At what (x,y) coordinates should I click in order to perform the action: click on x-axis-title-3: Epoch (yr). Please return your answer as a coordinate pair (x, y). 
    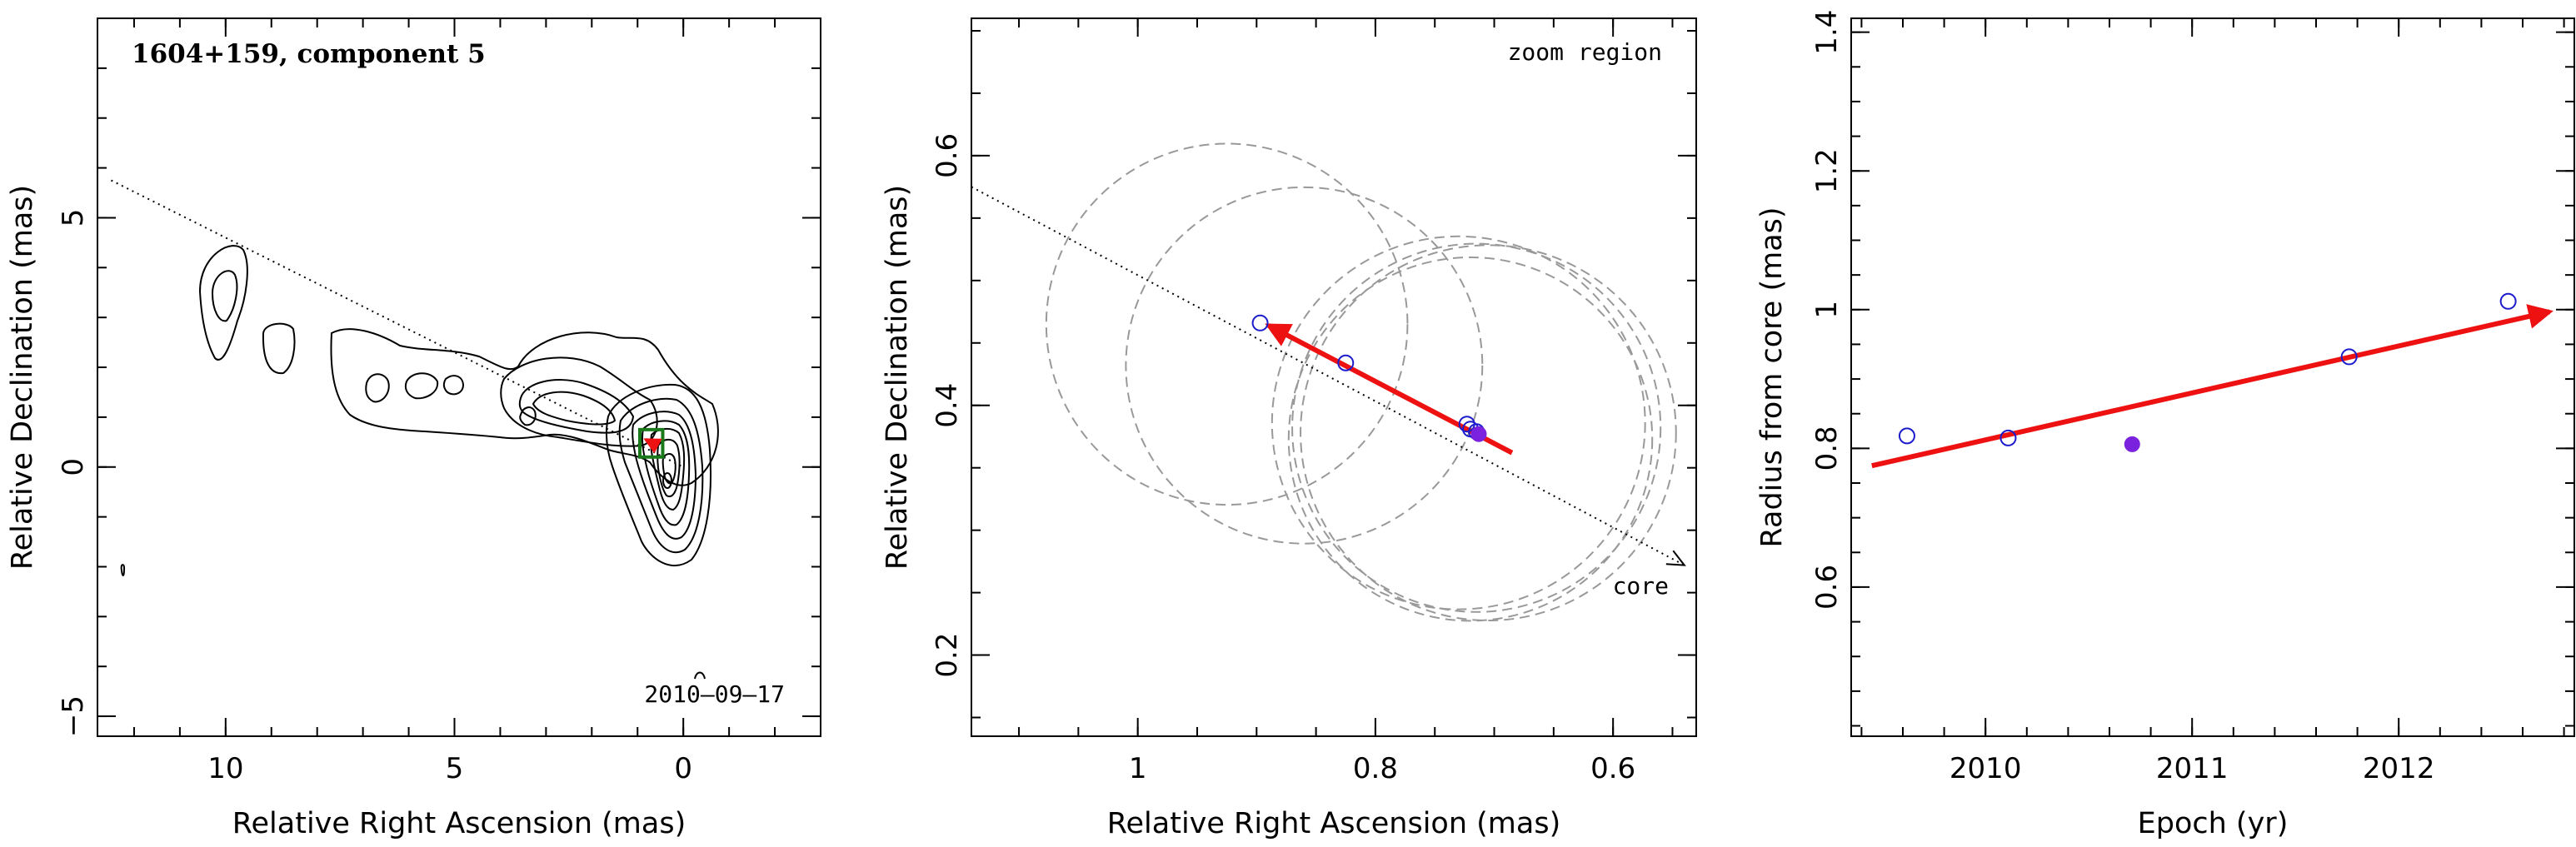
    Looking at the image, I should click on (2213, 823).